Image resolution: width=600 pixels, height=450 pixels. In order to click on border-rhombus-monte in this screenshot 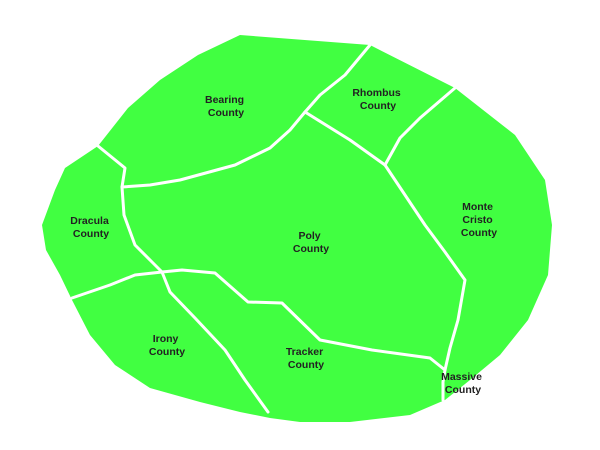, I will do `click(420, 126)`.